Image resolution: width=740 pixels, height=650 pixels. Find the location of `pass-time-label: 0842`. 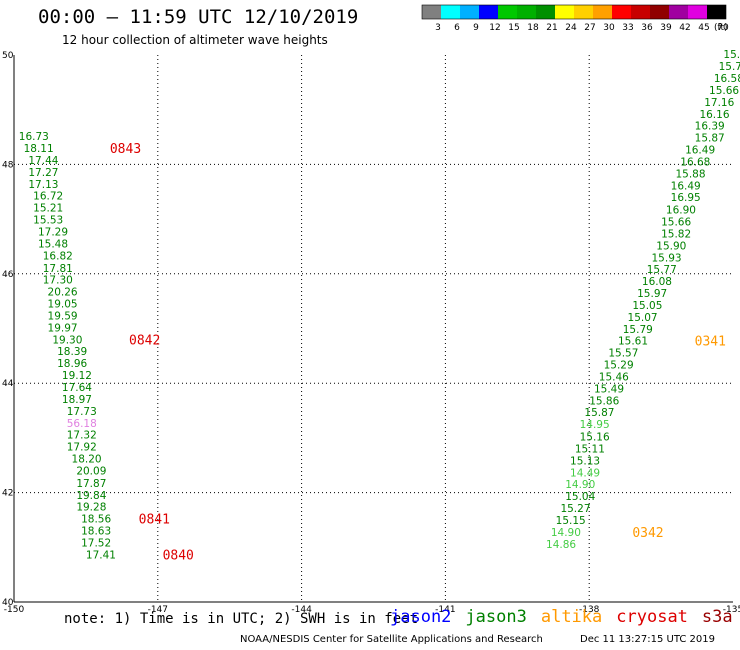

pass-time-label: 0842 is located at coordinates (144, 340).